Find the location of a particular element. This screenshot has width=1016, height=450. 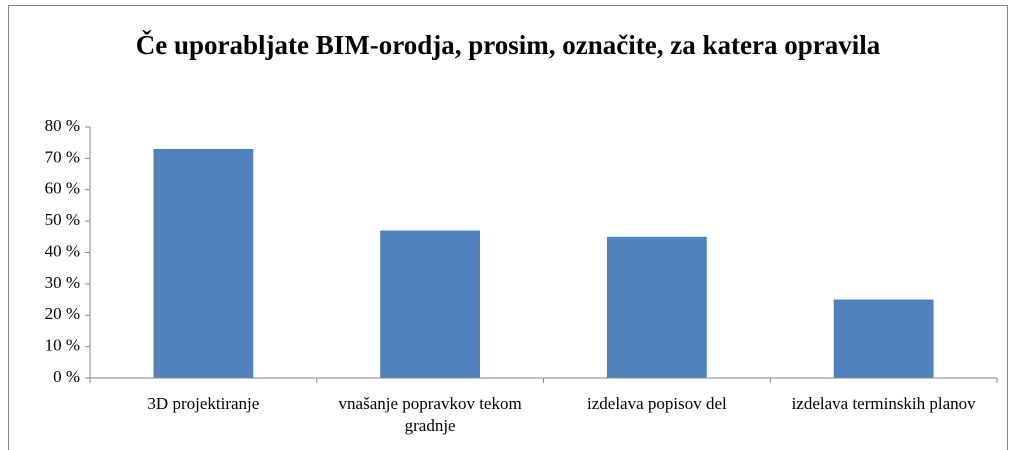

x-tick-label: izdelava popisov del is located at coordinates (657, 403).